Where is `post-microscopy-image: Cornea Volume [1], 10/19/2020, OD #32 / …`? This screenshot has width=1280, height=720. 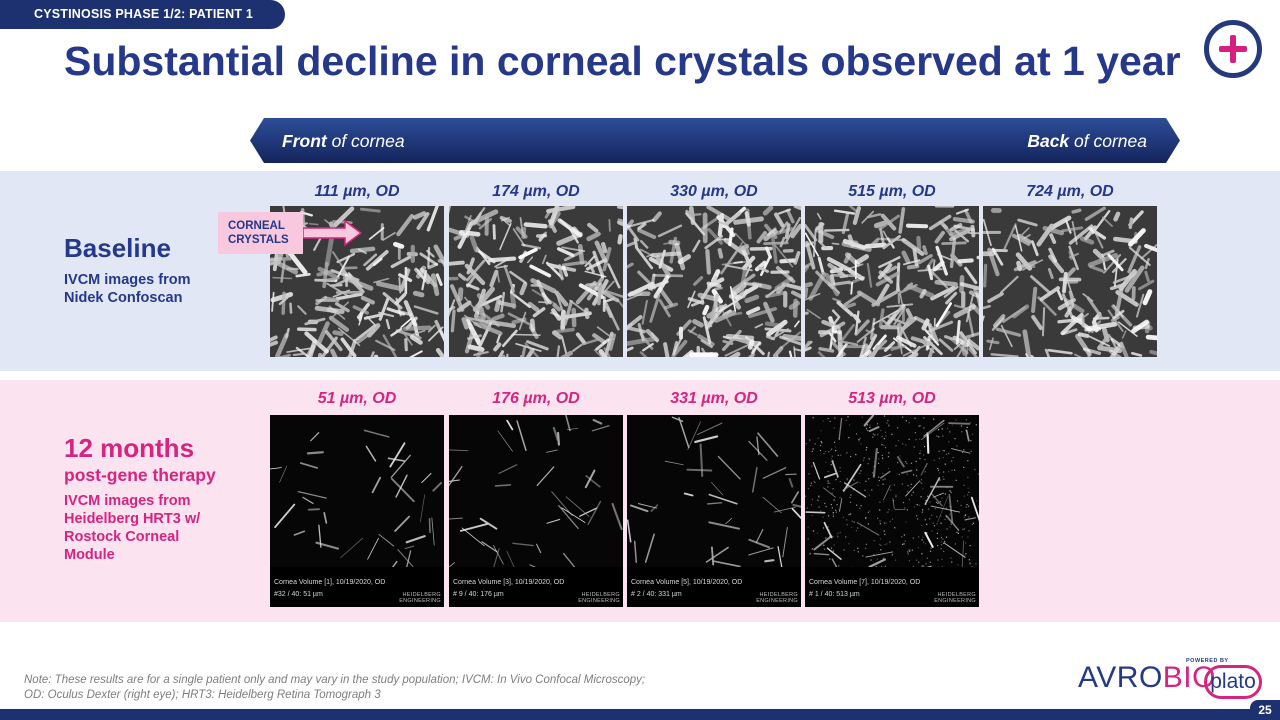
post-microscopy-image: Cornea Volume [1], 10/19/2020, OD #32 / … is located at coordinates (357, 511).